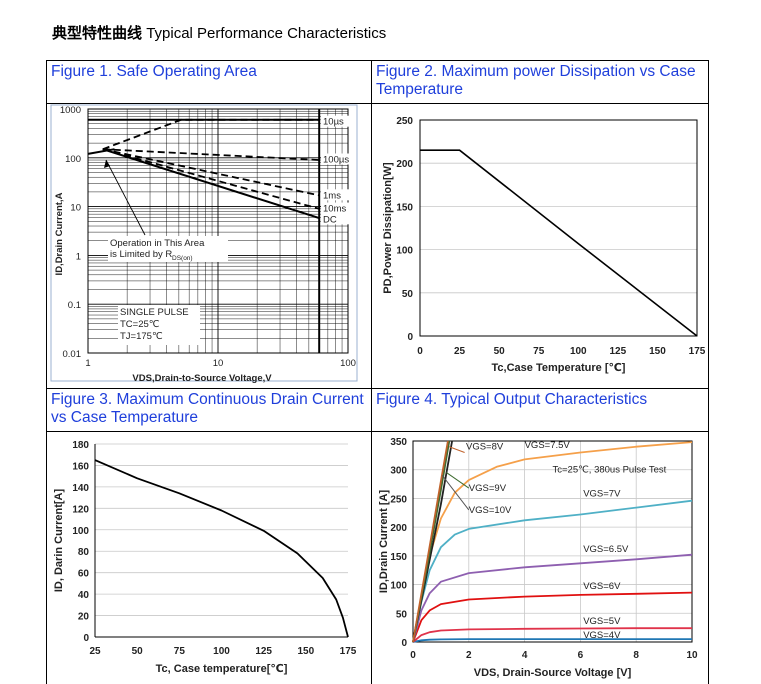  What do you see at coordinates (697, 351) in the screenshot?
I see `fig2-xtick: 175` at bounding box center [697, 351].